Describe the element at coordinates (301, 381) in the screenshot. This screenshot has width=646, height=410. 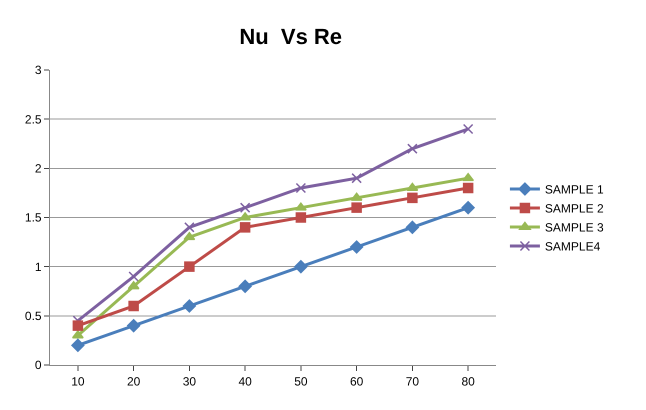
I see `x-tick-label: 50` at that location.